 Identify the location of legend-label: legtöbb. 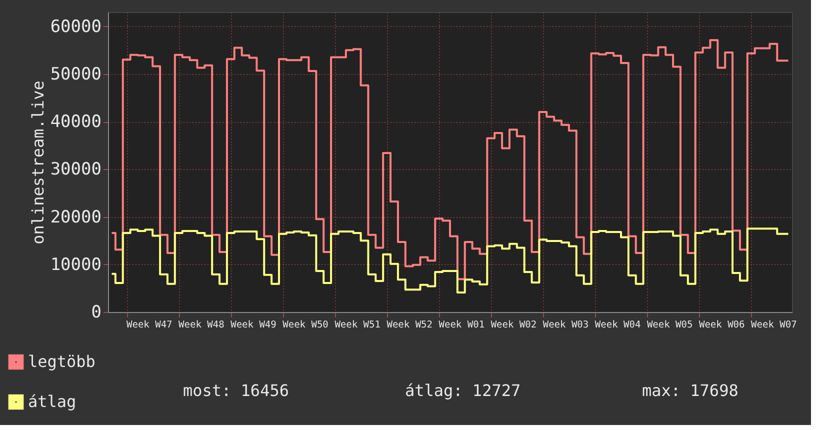
(62, 361).